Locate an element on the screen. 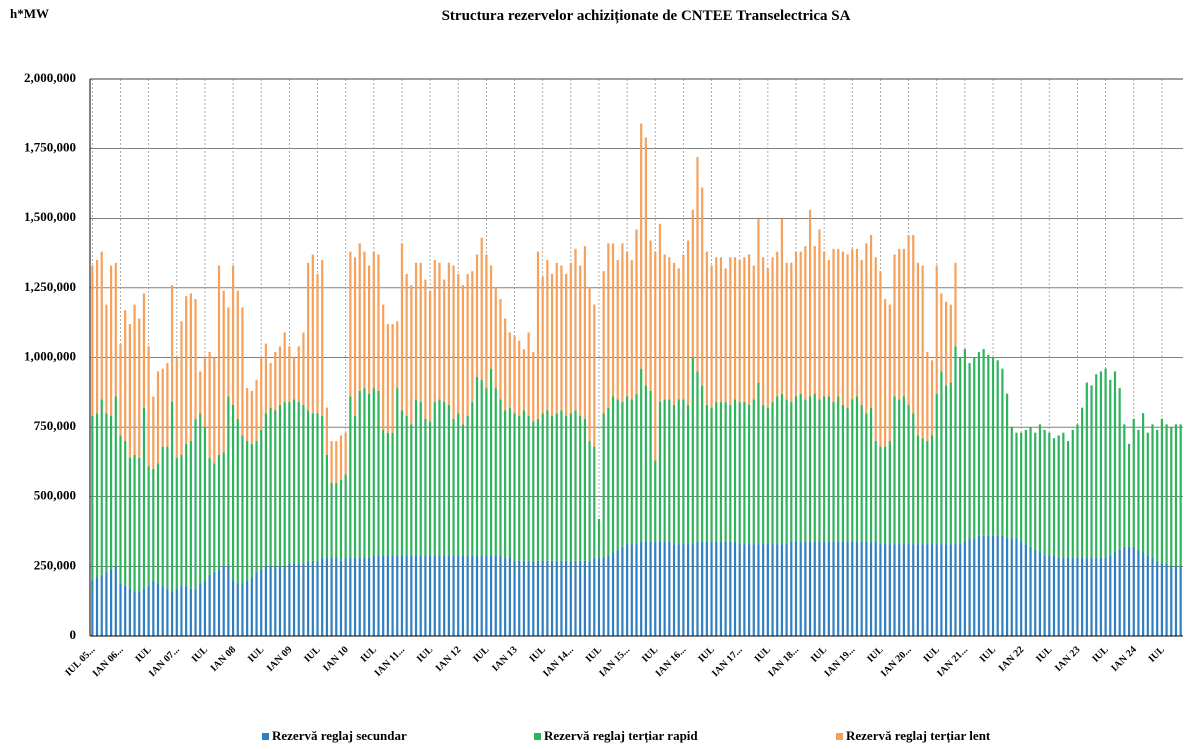  x-tick-label: IAN 12 is located at coordinates (449, 659).